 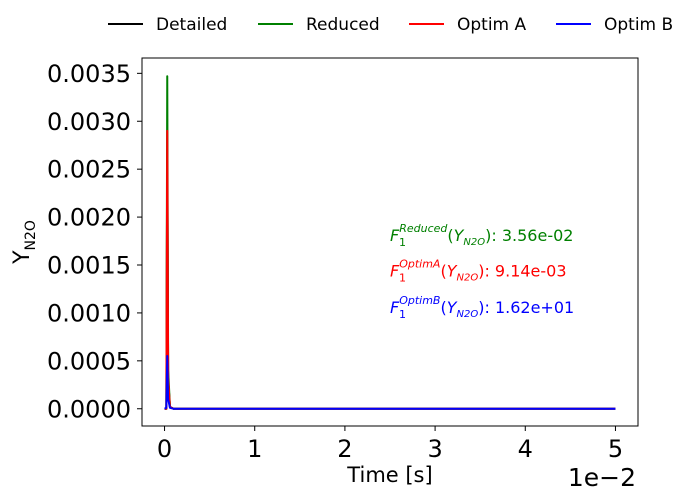 What do you see at coordinates (89, 266) in the screenshot?
I see `y-tick-label: 0.0015` at bounding box center [89, 266].